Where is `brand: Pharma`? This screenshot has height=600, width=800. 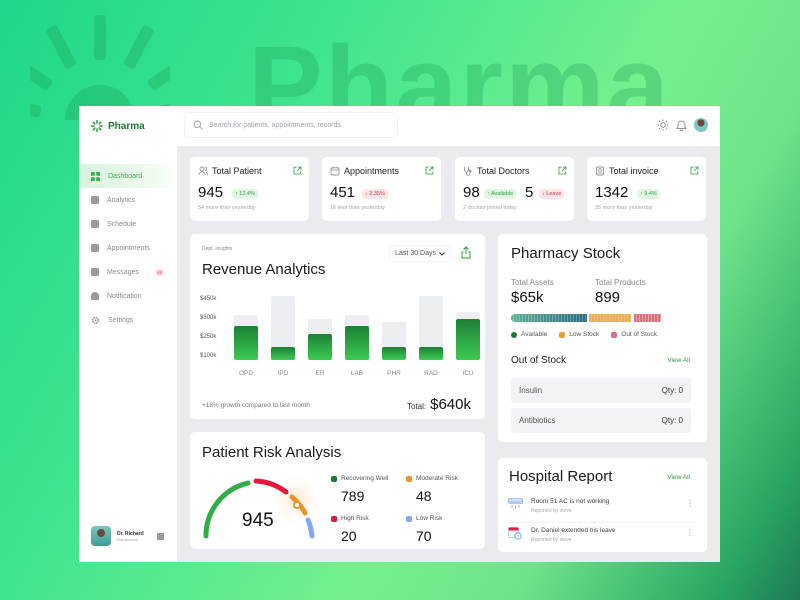 brand: Pharma is located at coordinates (118, 126).